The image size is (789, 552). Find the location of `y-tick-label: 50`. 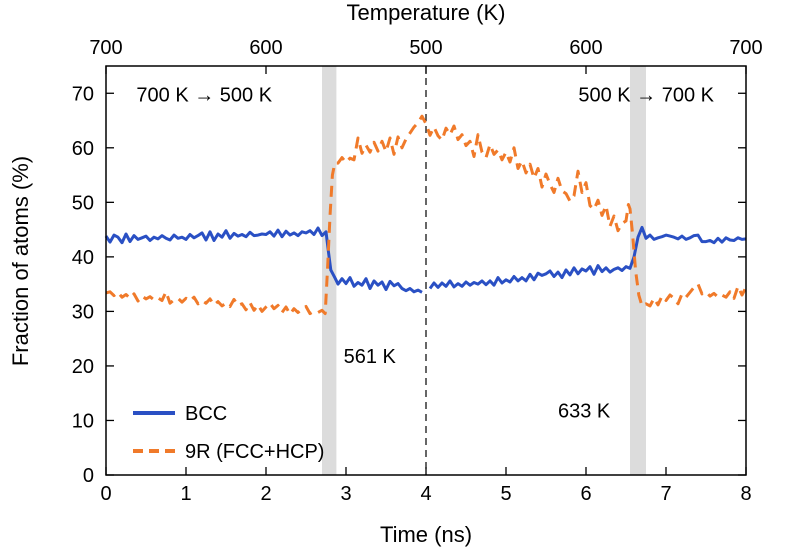

y-tick-label: 50 is located at coordinates (83, 203).